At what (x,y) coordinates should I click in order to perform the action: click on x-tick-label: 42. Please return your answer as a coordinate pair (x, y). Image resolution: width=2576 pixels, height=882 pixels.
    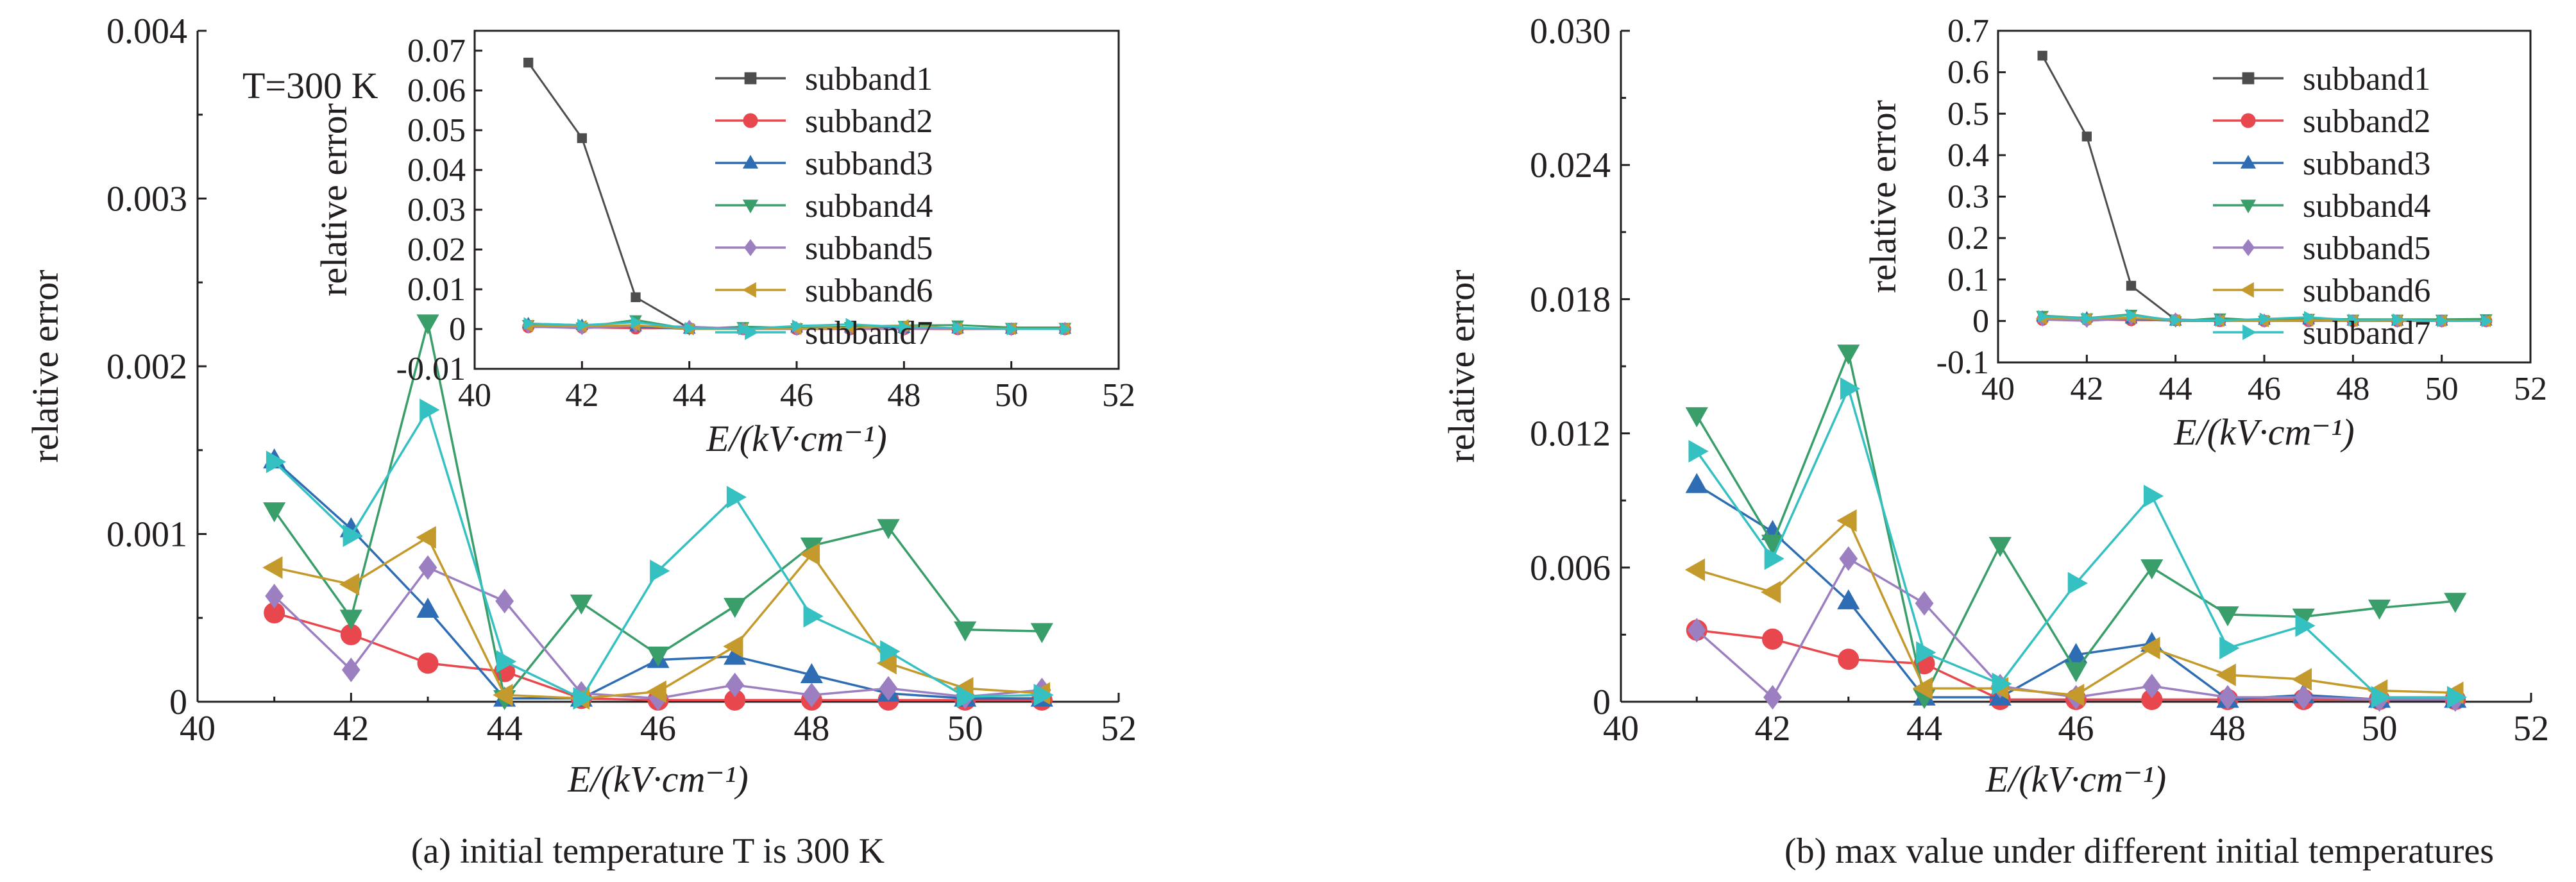
    Looking at the image, I should click on (1773, 729).